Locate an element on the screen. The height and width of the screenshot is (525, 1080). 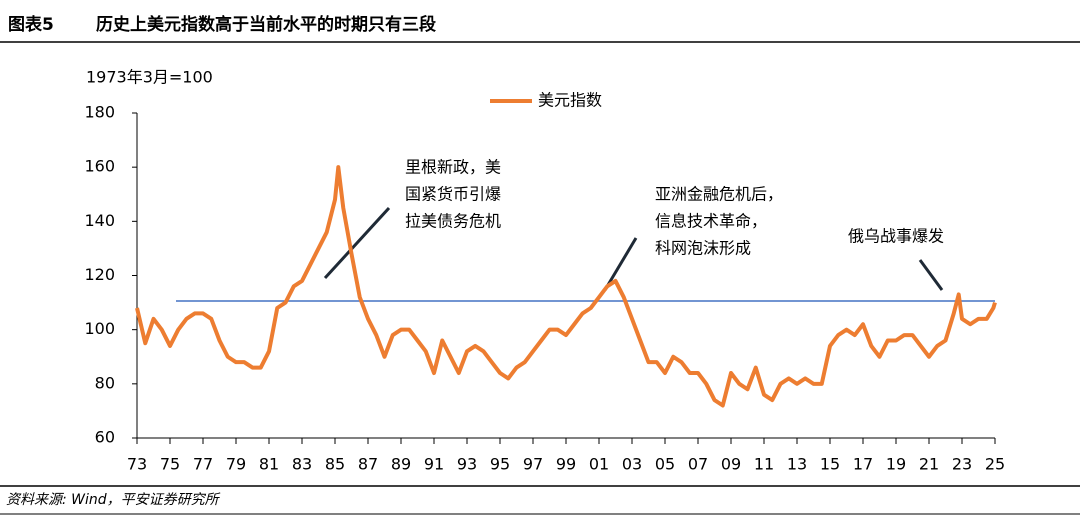
x-tick-label: 21 is located at coordinates (929, 464).